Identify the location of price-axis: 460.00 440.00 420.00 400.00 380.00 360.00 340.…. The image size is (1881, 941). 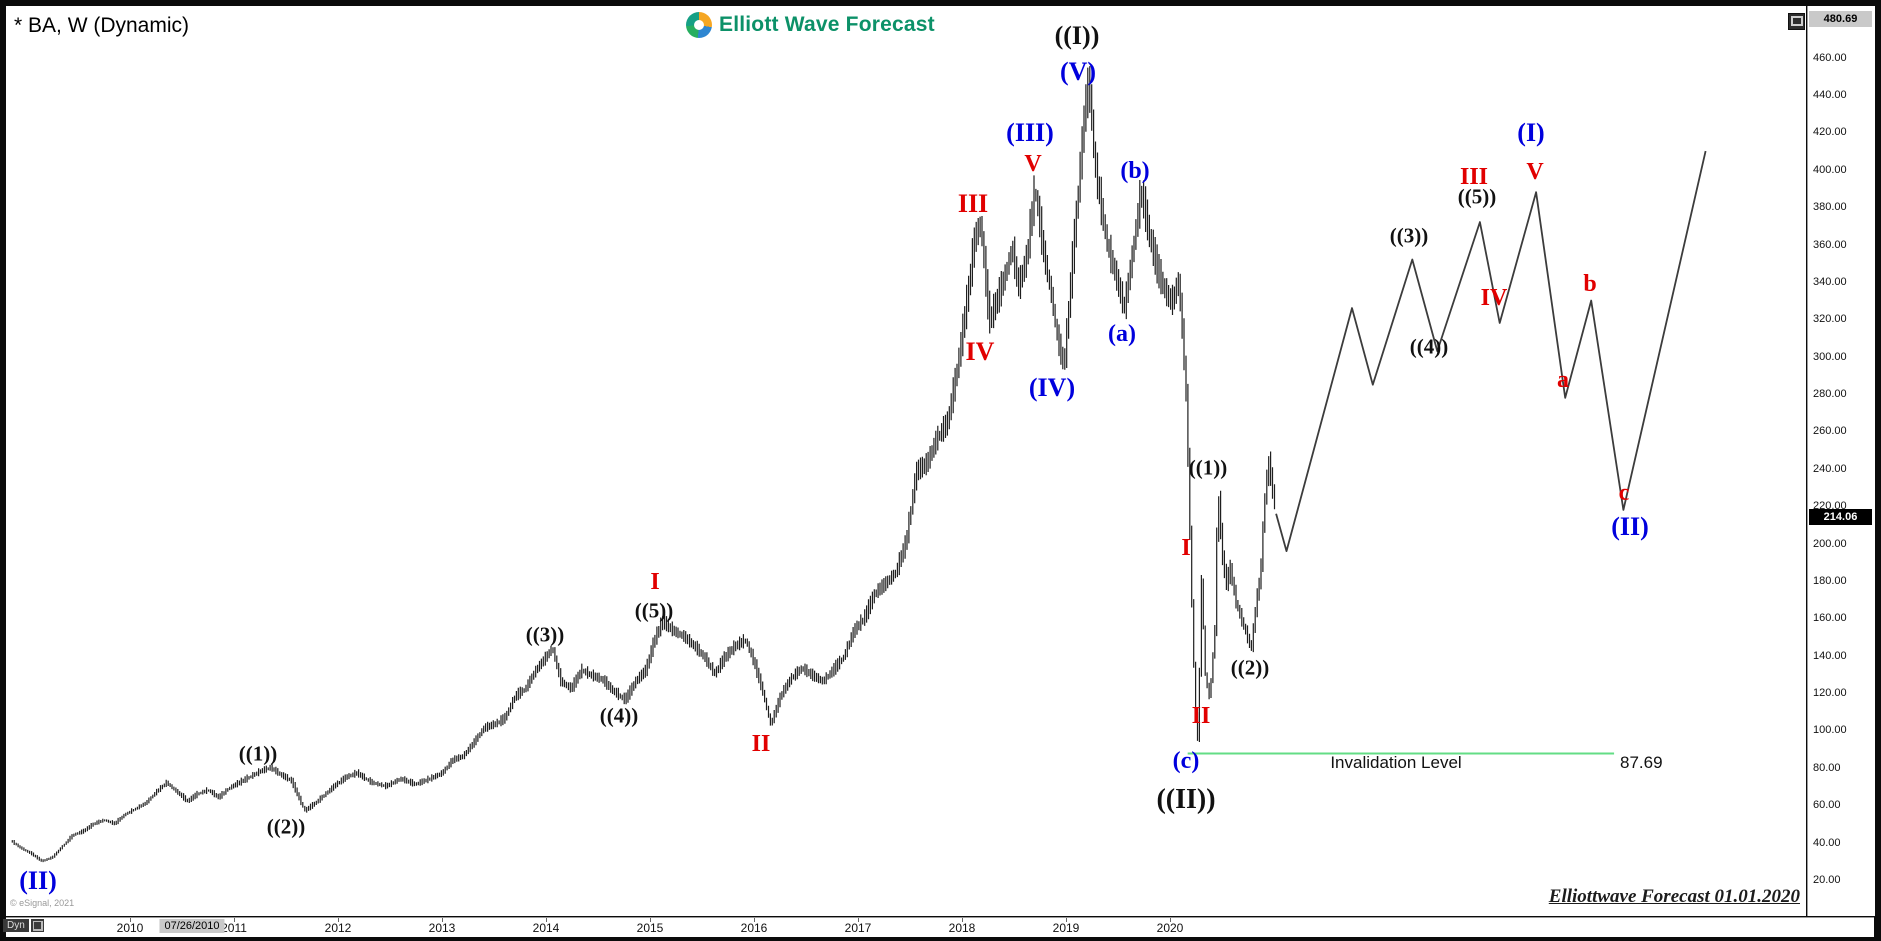
(1841, 461).